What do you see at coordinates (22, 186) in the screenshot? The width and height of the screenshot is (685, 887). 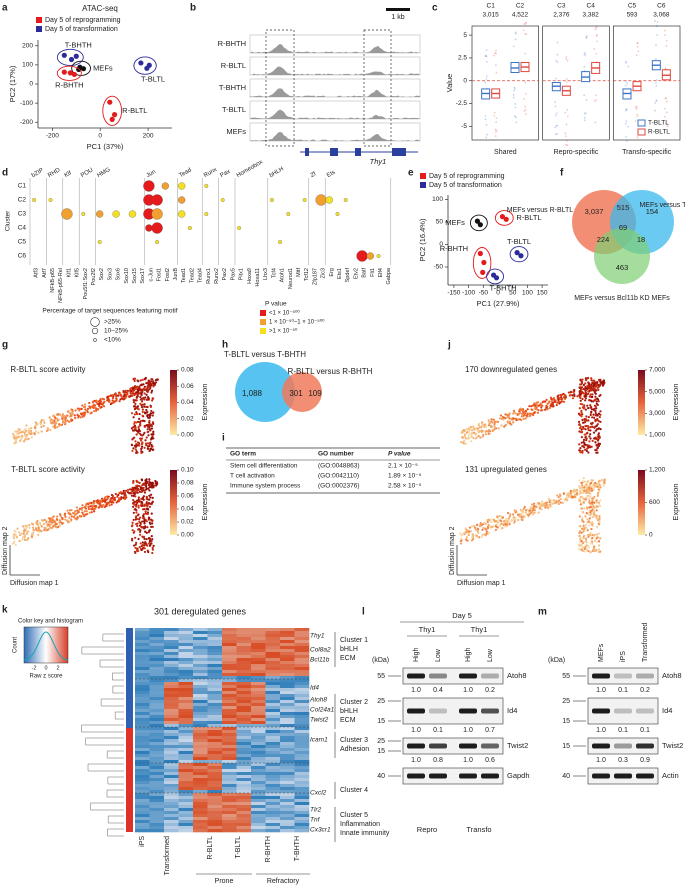 I see `row-label: C1` at bounding box center [22, 186].